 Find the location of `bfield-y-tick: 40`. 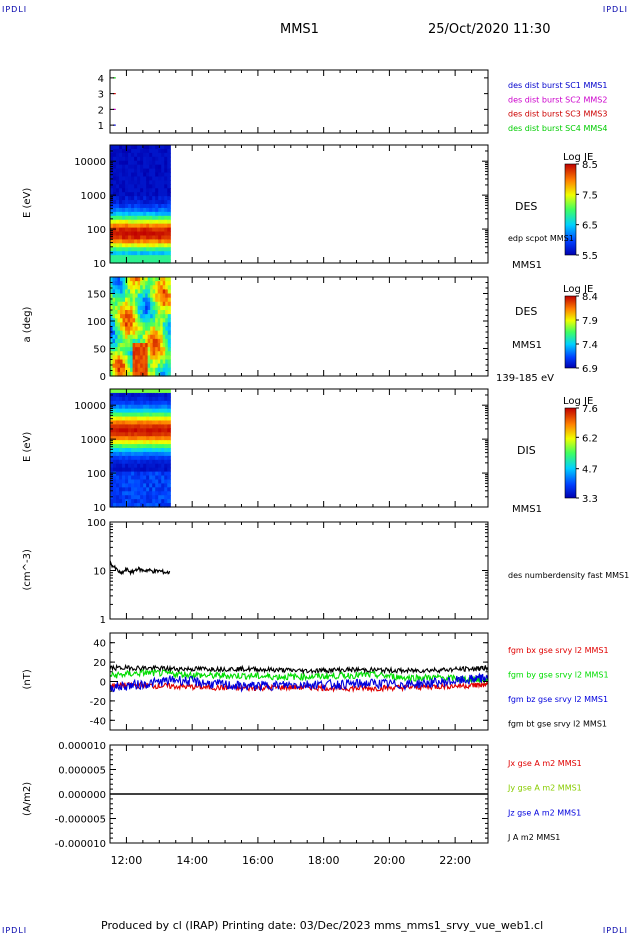

bfield-y-tick: 40 is located at coordinates (99, 644).